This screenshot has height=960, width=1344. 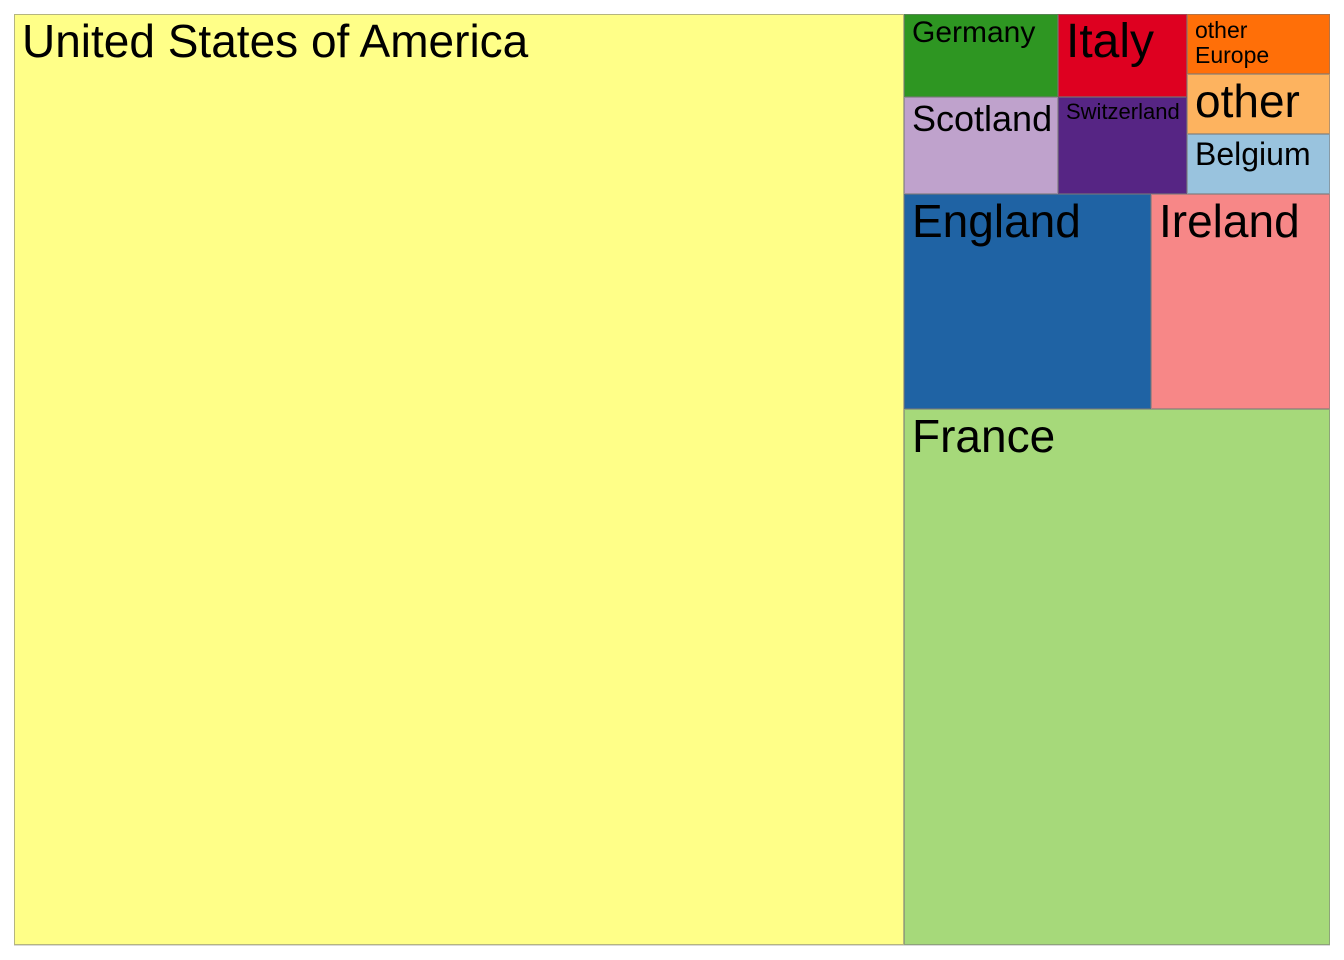 I want to click on treemap-label-other: other, so click(x=1247, y=101).